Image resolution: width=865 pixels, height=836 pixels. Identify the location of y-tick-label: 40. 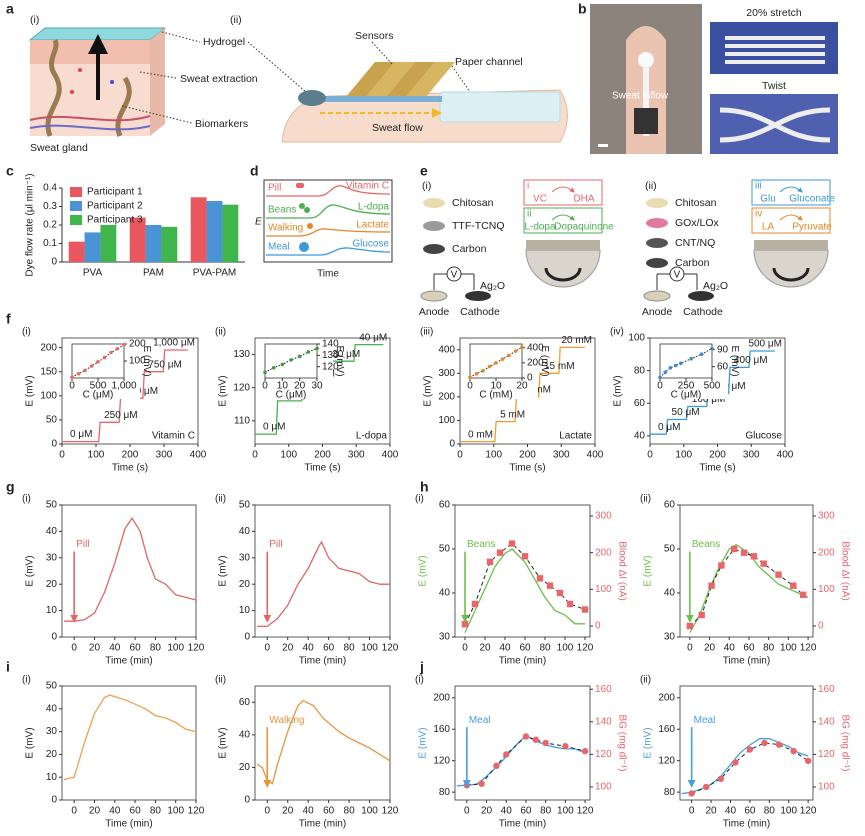
(52, 708).